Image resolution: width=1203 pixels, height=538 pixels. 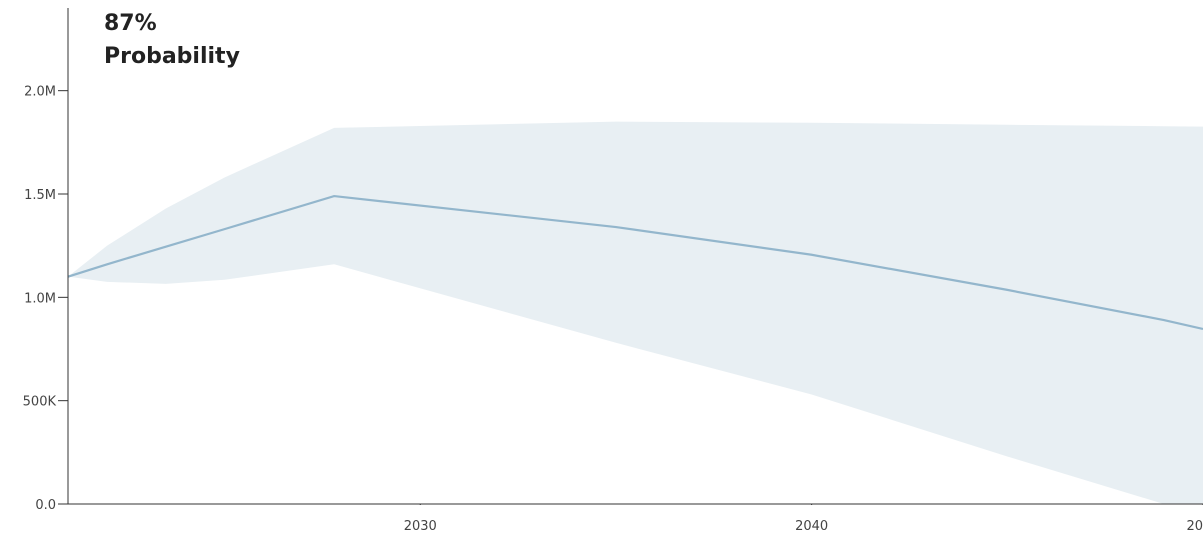 I want to click on y-tick-label: 2.0M, so click(x=40, y=92).